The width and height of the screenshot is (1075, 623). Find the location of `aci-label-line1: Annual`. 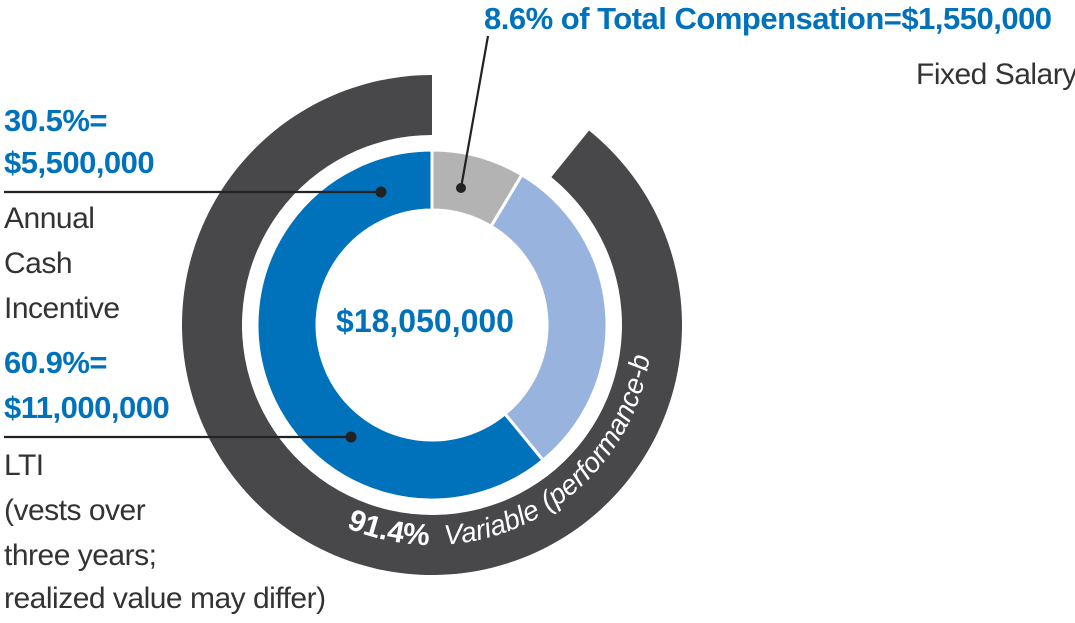

aci-label-line1: Annual is located at coordinates (49, 218).